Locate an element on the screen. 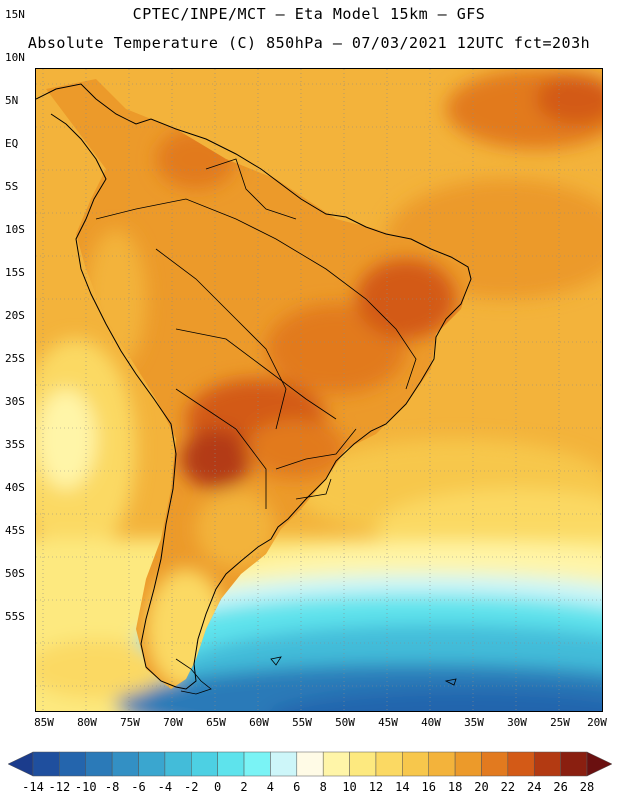  legend-label: 22 is located at coordinates (508, 787).